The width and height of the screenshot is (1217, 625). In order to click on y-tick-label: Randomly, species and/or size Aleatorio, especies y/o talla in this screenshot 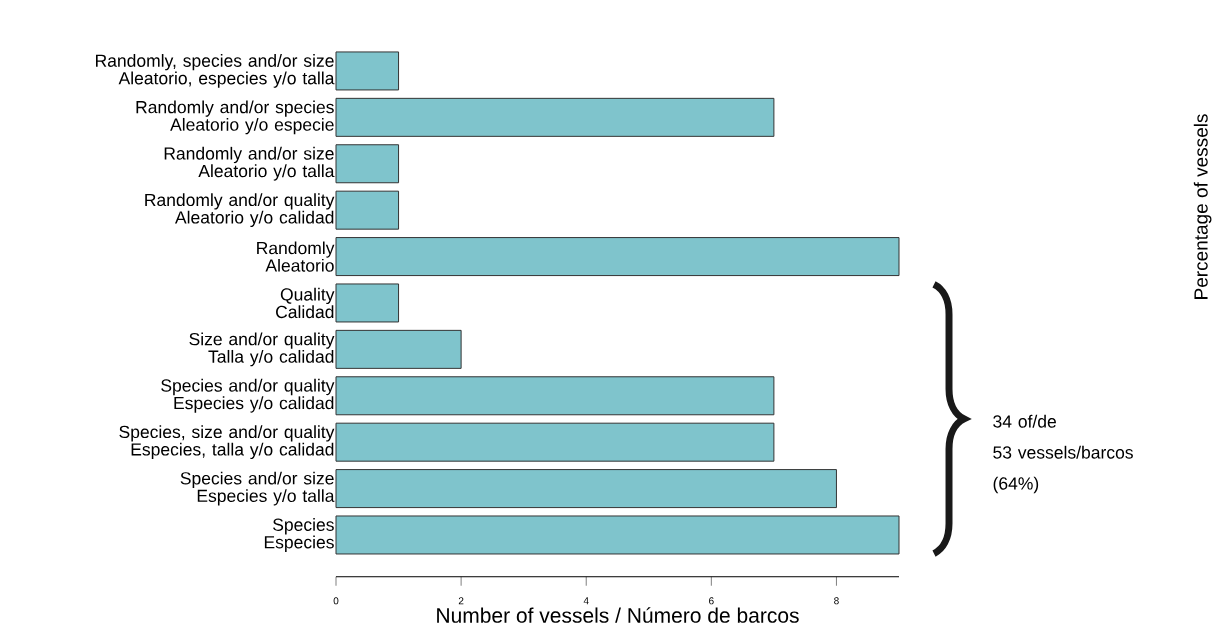, I will do `click(215, 71)`.